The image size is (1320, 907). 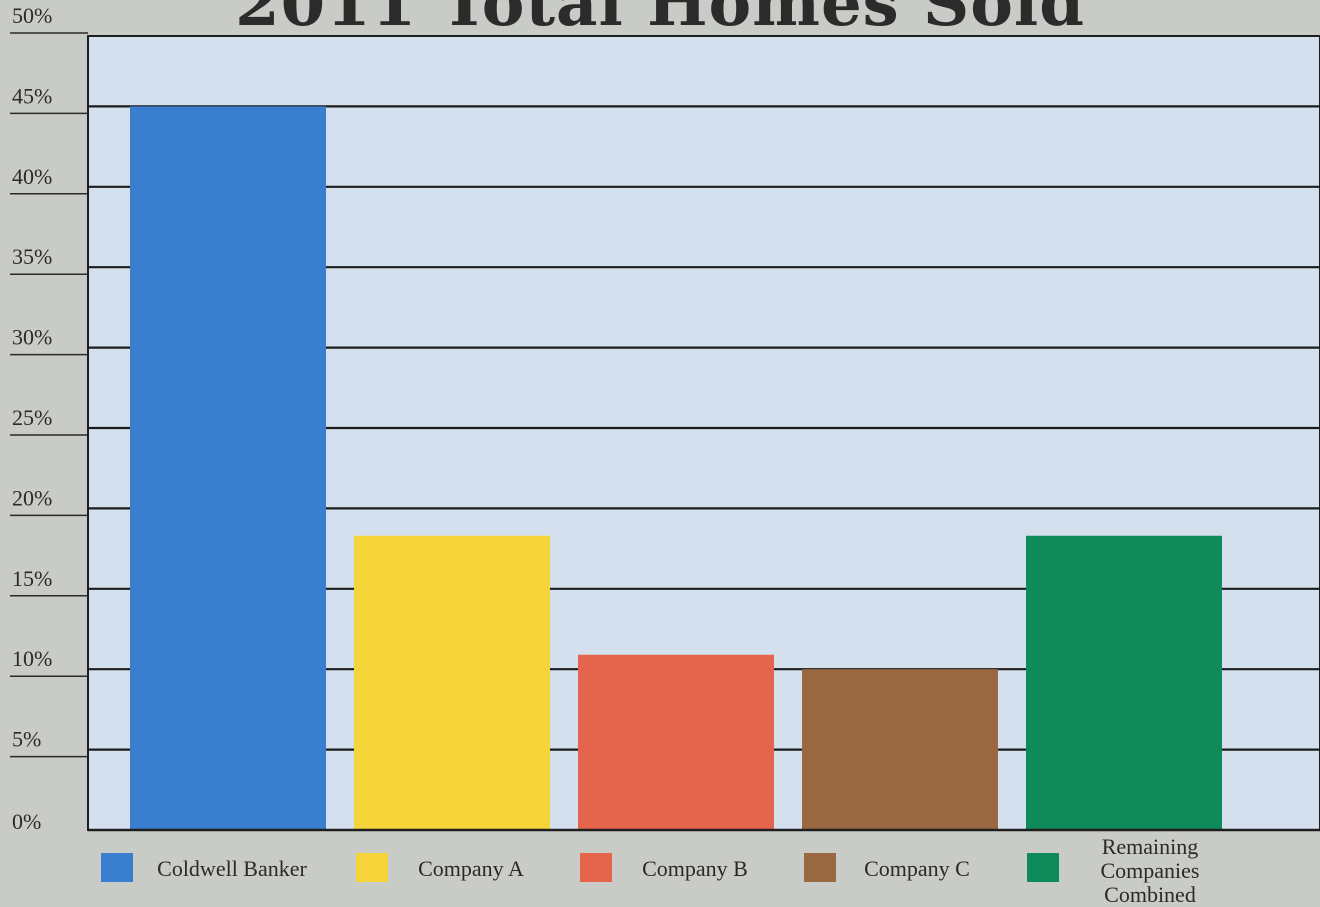 What do you see at coordinates (26, 821) in the screenshot?
I see `y-tick-label: 0%` at bounding box center [26, 821].